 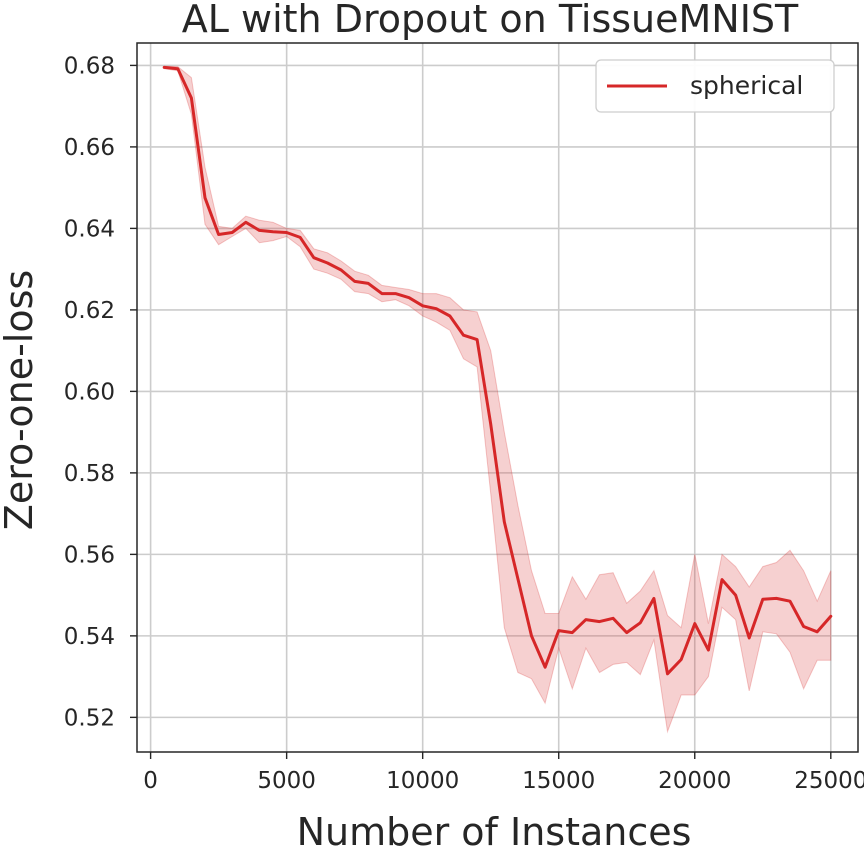 I want to click on legend: spherical, so click(x=715, y=86).